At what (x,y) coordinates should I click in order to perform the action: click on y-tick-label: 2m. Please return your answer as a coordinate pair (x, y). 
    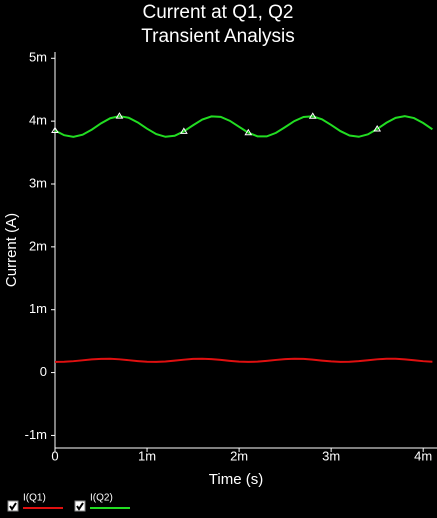
    Looking at the image, I should click on (38, 245).